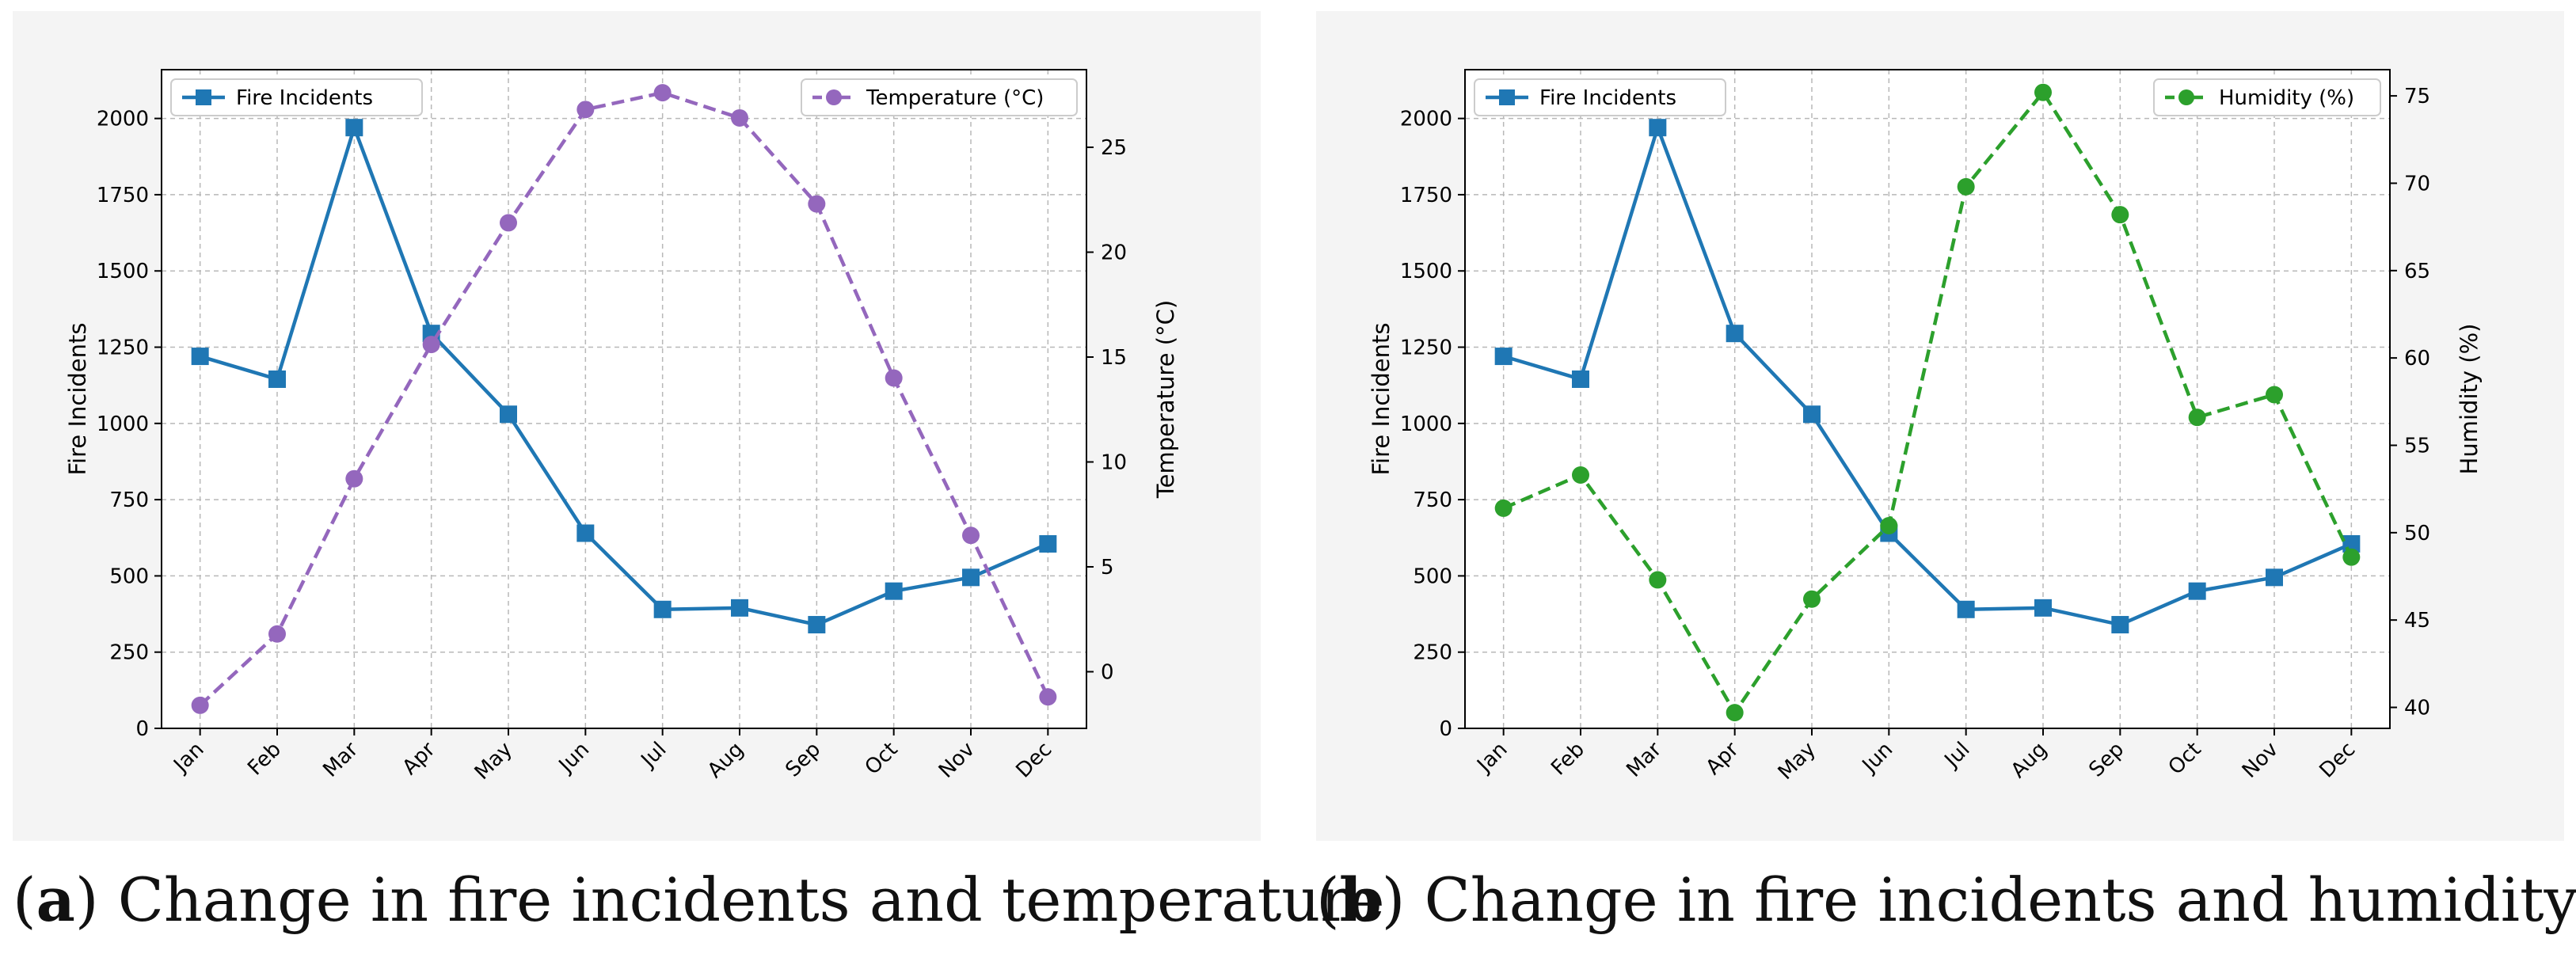 The width and height of the screenshot is (2576, 954). What do you see at coordinates (1107, 672) in the screenshot?
I see `y-right-tick-label: 0` at bounding box center [1107, 672].